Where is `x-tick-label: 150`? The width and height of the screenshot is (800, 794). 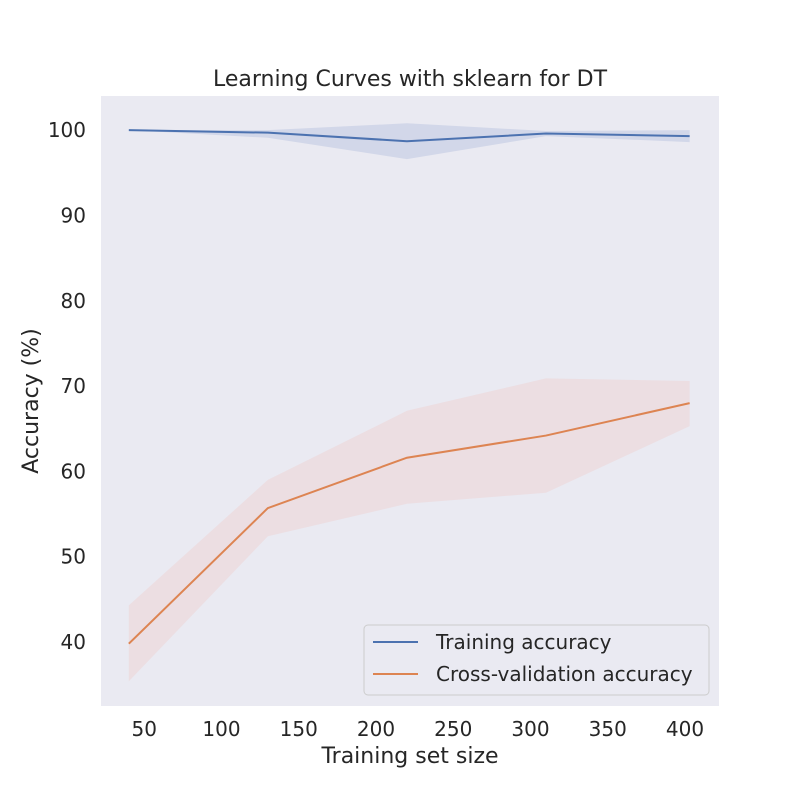 x-tick-label: 150 is located at coordinates (299, 729).